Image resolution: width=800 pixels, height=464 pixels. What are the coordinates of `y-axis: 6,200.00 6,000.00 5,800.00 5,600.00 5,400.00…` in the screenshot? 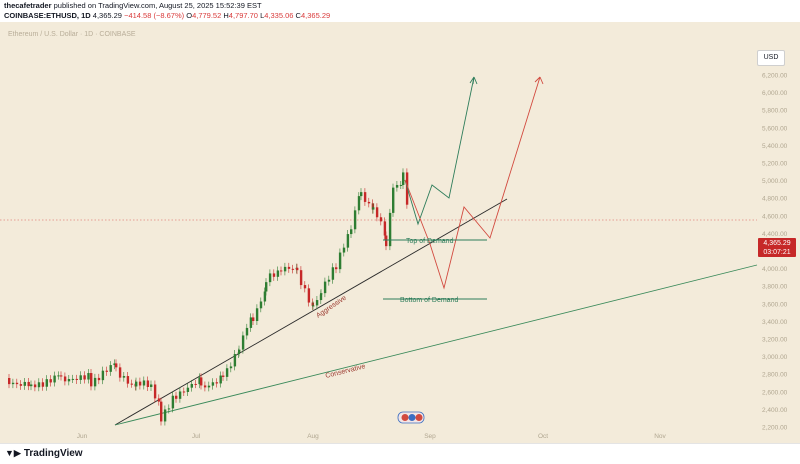 It's located at (775, 252).